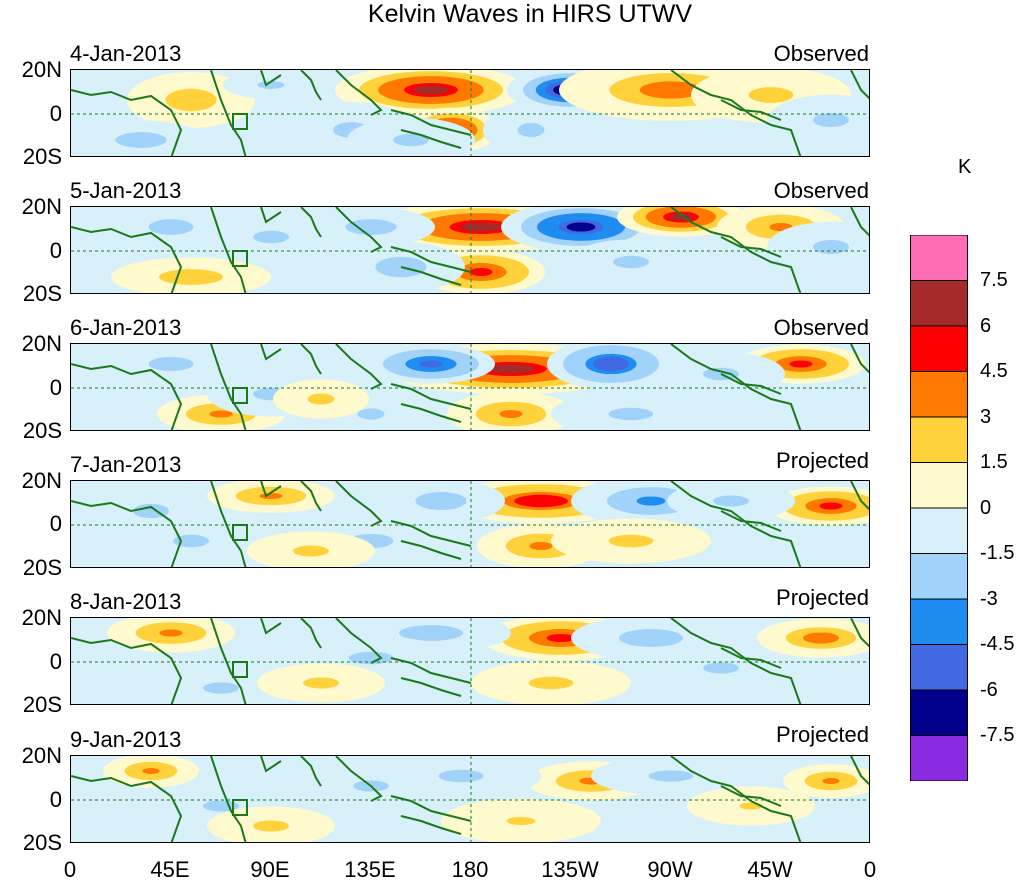  Describe the element at coordinates (55, 250) in the screenshot. I see `panel-2-lat-0: 0` at that location.